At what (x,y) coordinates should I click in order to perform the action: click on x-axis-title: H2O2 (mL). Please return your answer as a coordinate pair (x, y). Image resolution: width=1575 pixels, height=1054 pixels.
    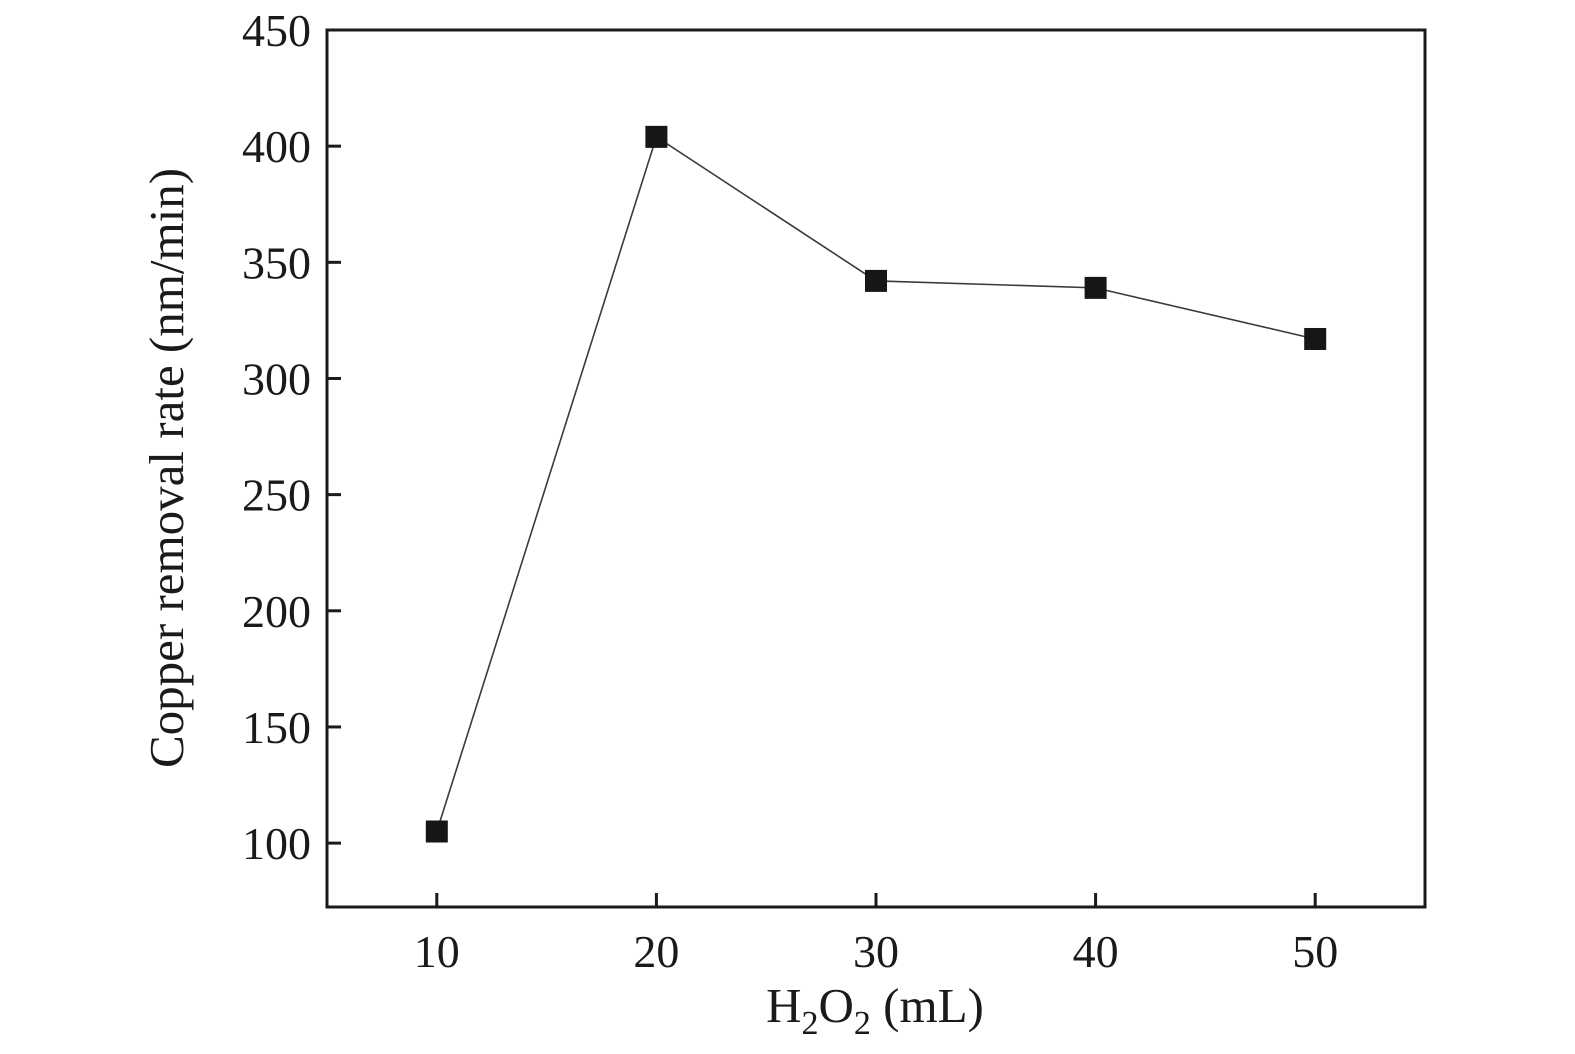
    Looking at the image, I should click on (875, 1010).